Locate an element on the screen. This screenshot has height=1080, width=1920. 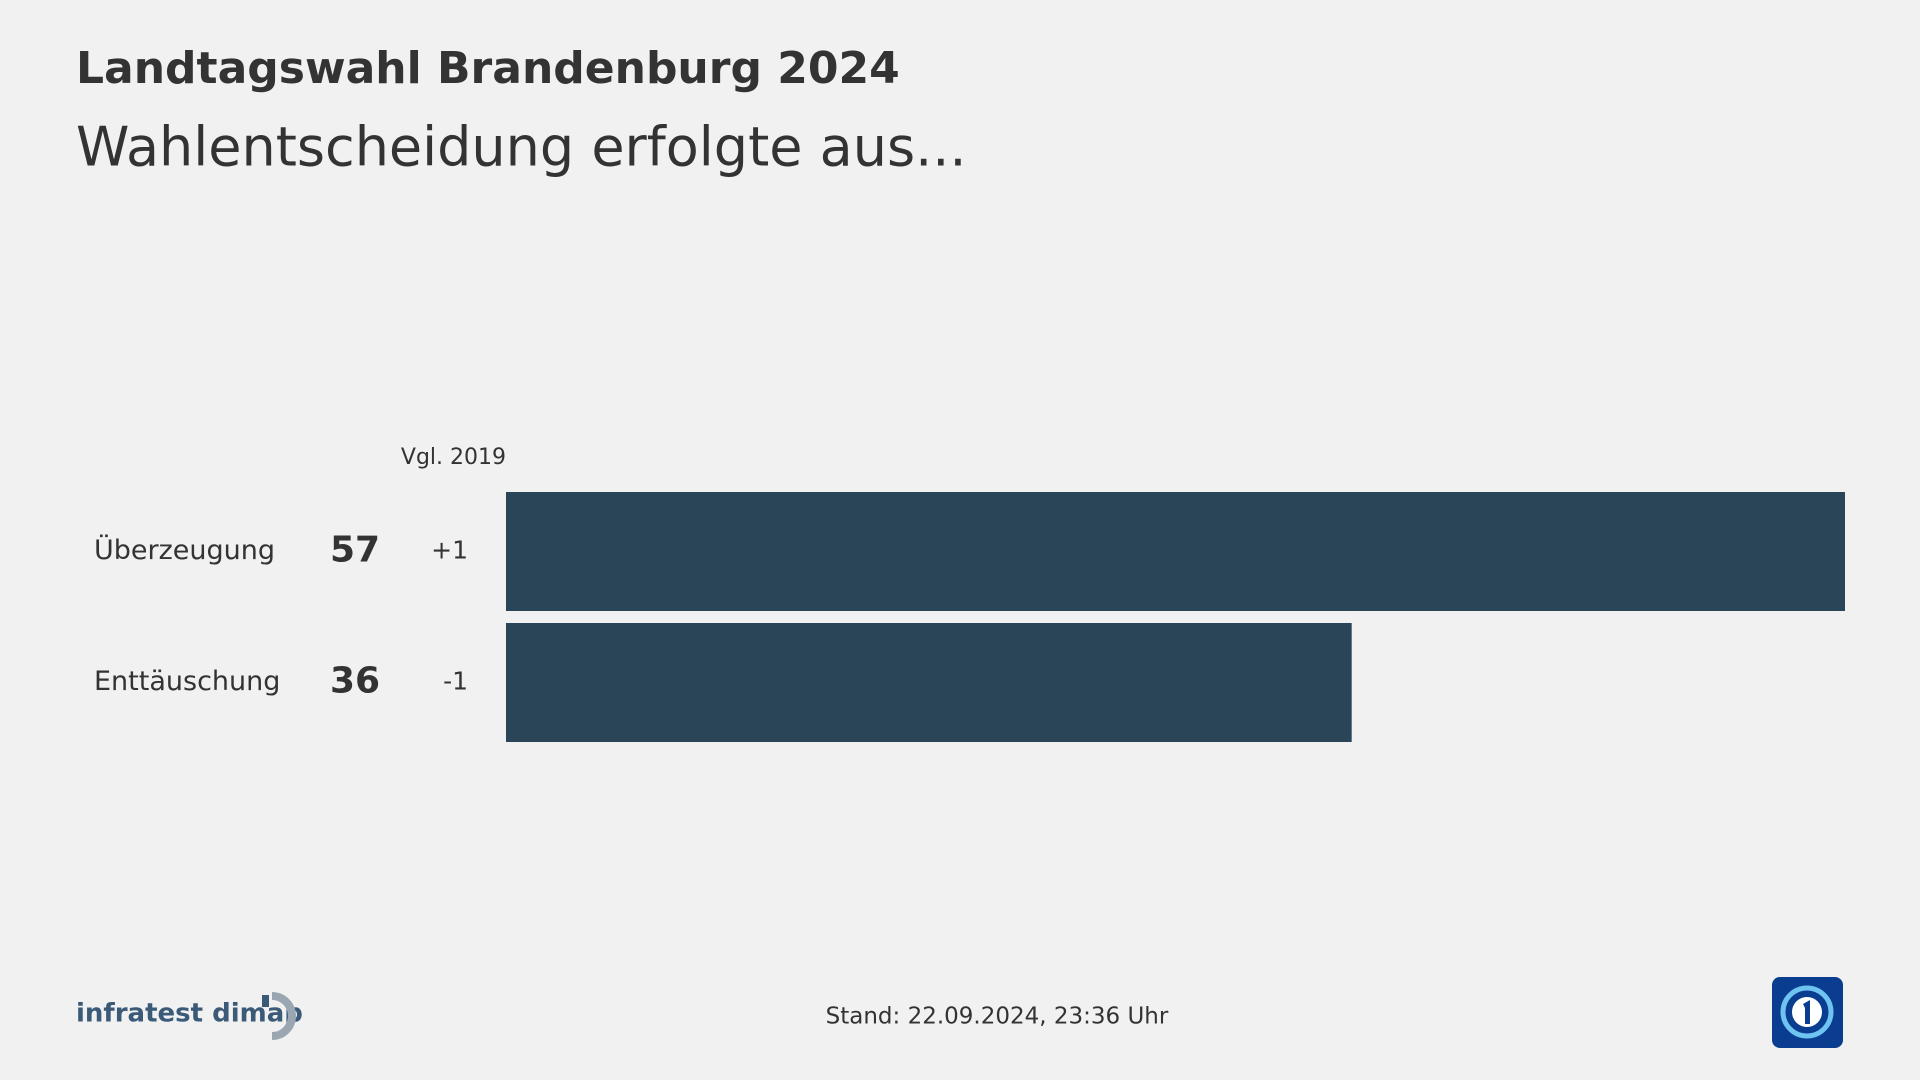
source-logo-mark is located at coordinates (279, 1016).